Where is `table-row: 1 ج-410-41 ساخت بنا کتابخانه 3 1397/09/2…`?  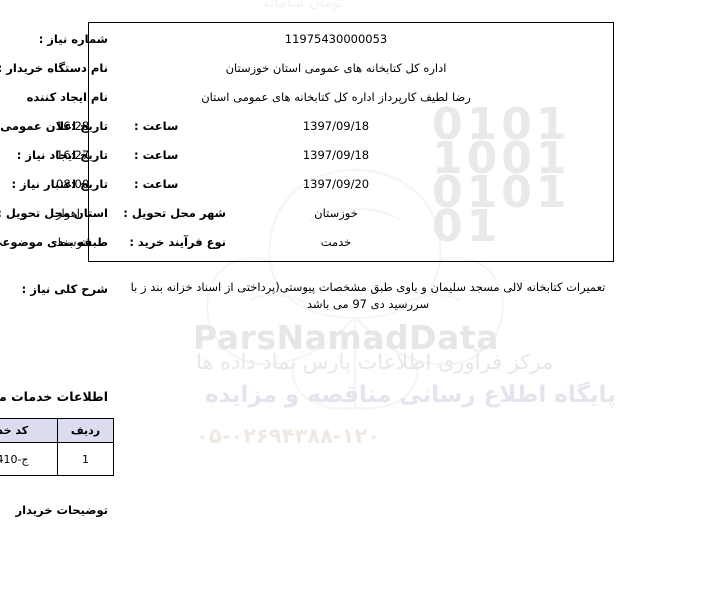 table-row: 1 ج-410-41 ساخت بنا کتابخانه 3 1397/09/2… is located at coordinates (57, 459).